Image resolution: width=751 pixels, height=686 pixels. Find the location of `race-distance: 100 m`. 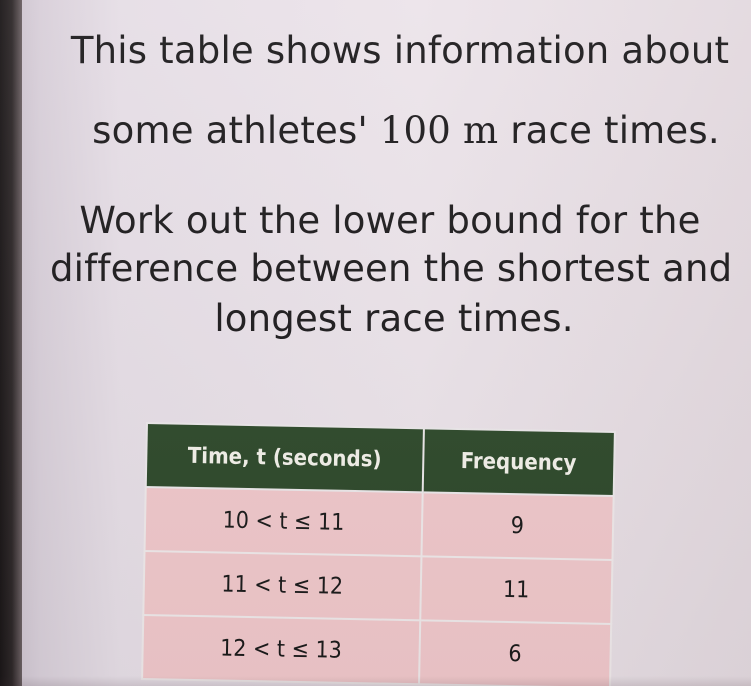

race-distance: 100 m is located at coordinates (439, 130).